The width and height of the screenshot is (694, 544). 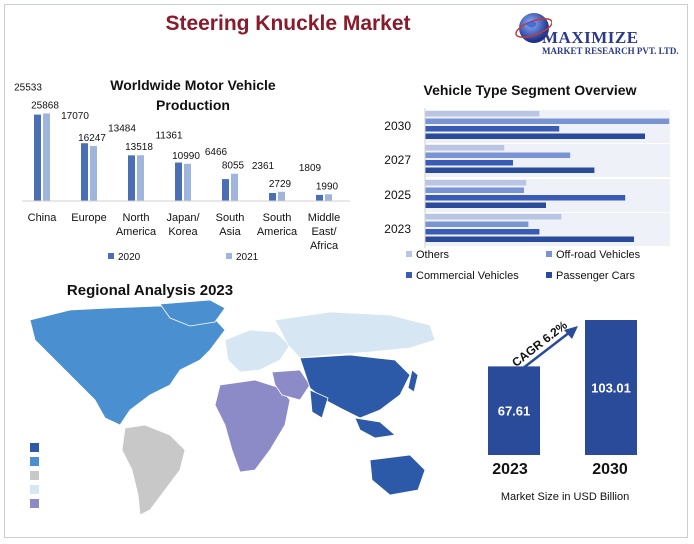 I want to click on segment-legend-label: Others, so click(x=433, y=255).